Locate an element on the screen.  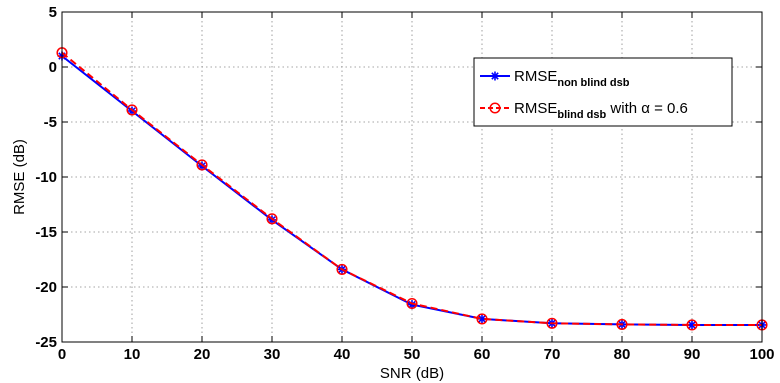
x-tick-label: 30 is located at coordinates (272, 354).